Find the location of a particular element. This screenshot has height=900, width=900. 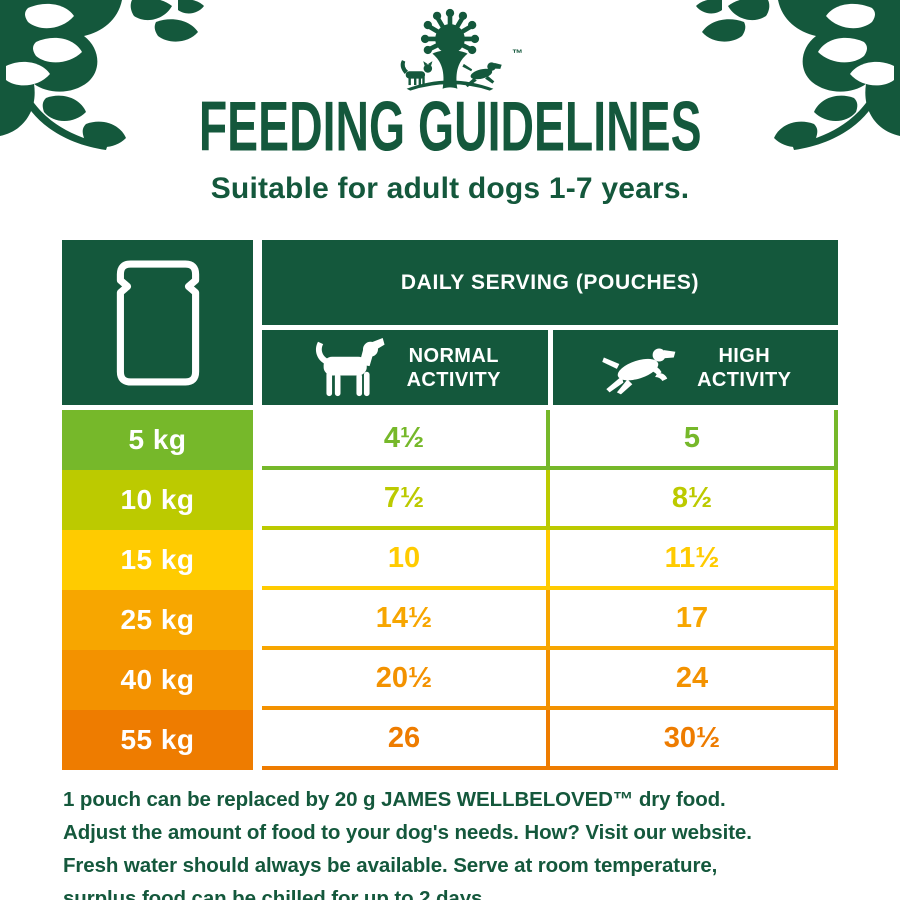

brand-tree-logo-icon is located at coordinates (451, 49).